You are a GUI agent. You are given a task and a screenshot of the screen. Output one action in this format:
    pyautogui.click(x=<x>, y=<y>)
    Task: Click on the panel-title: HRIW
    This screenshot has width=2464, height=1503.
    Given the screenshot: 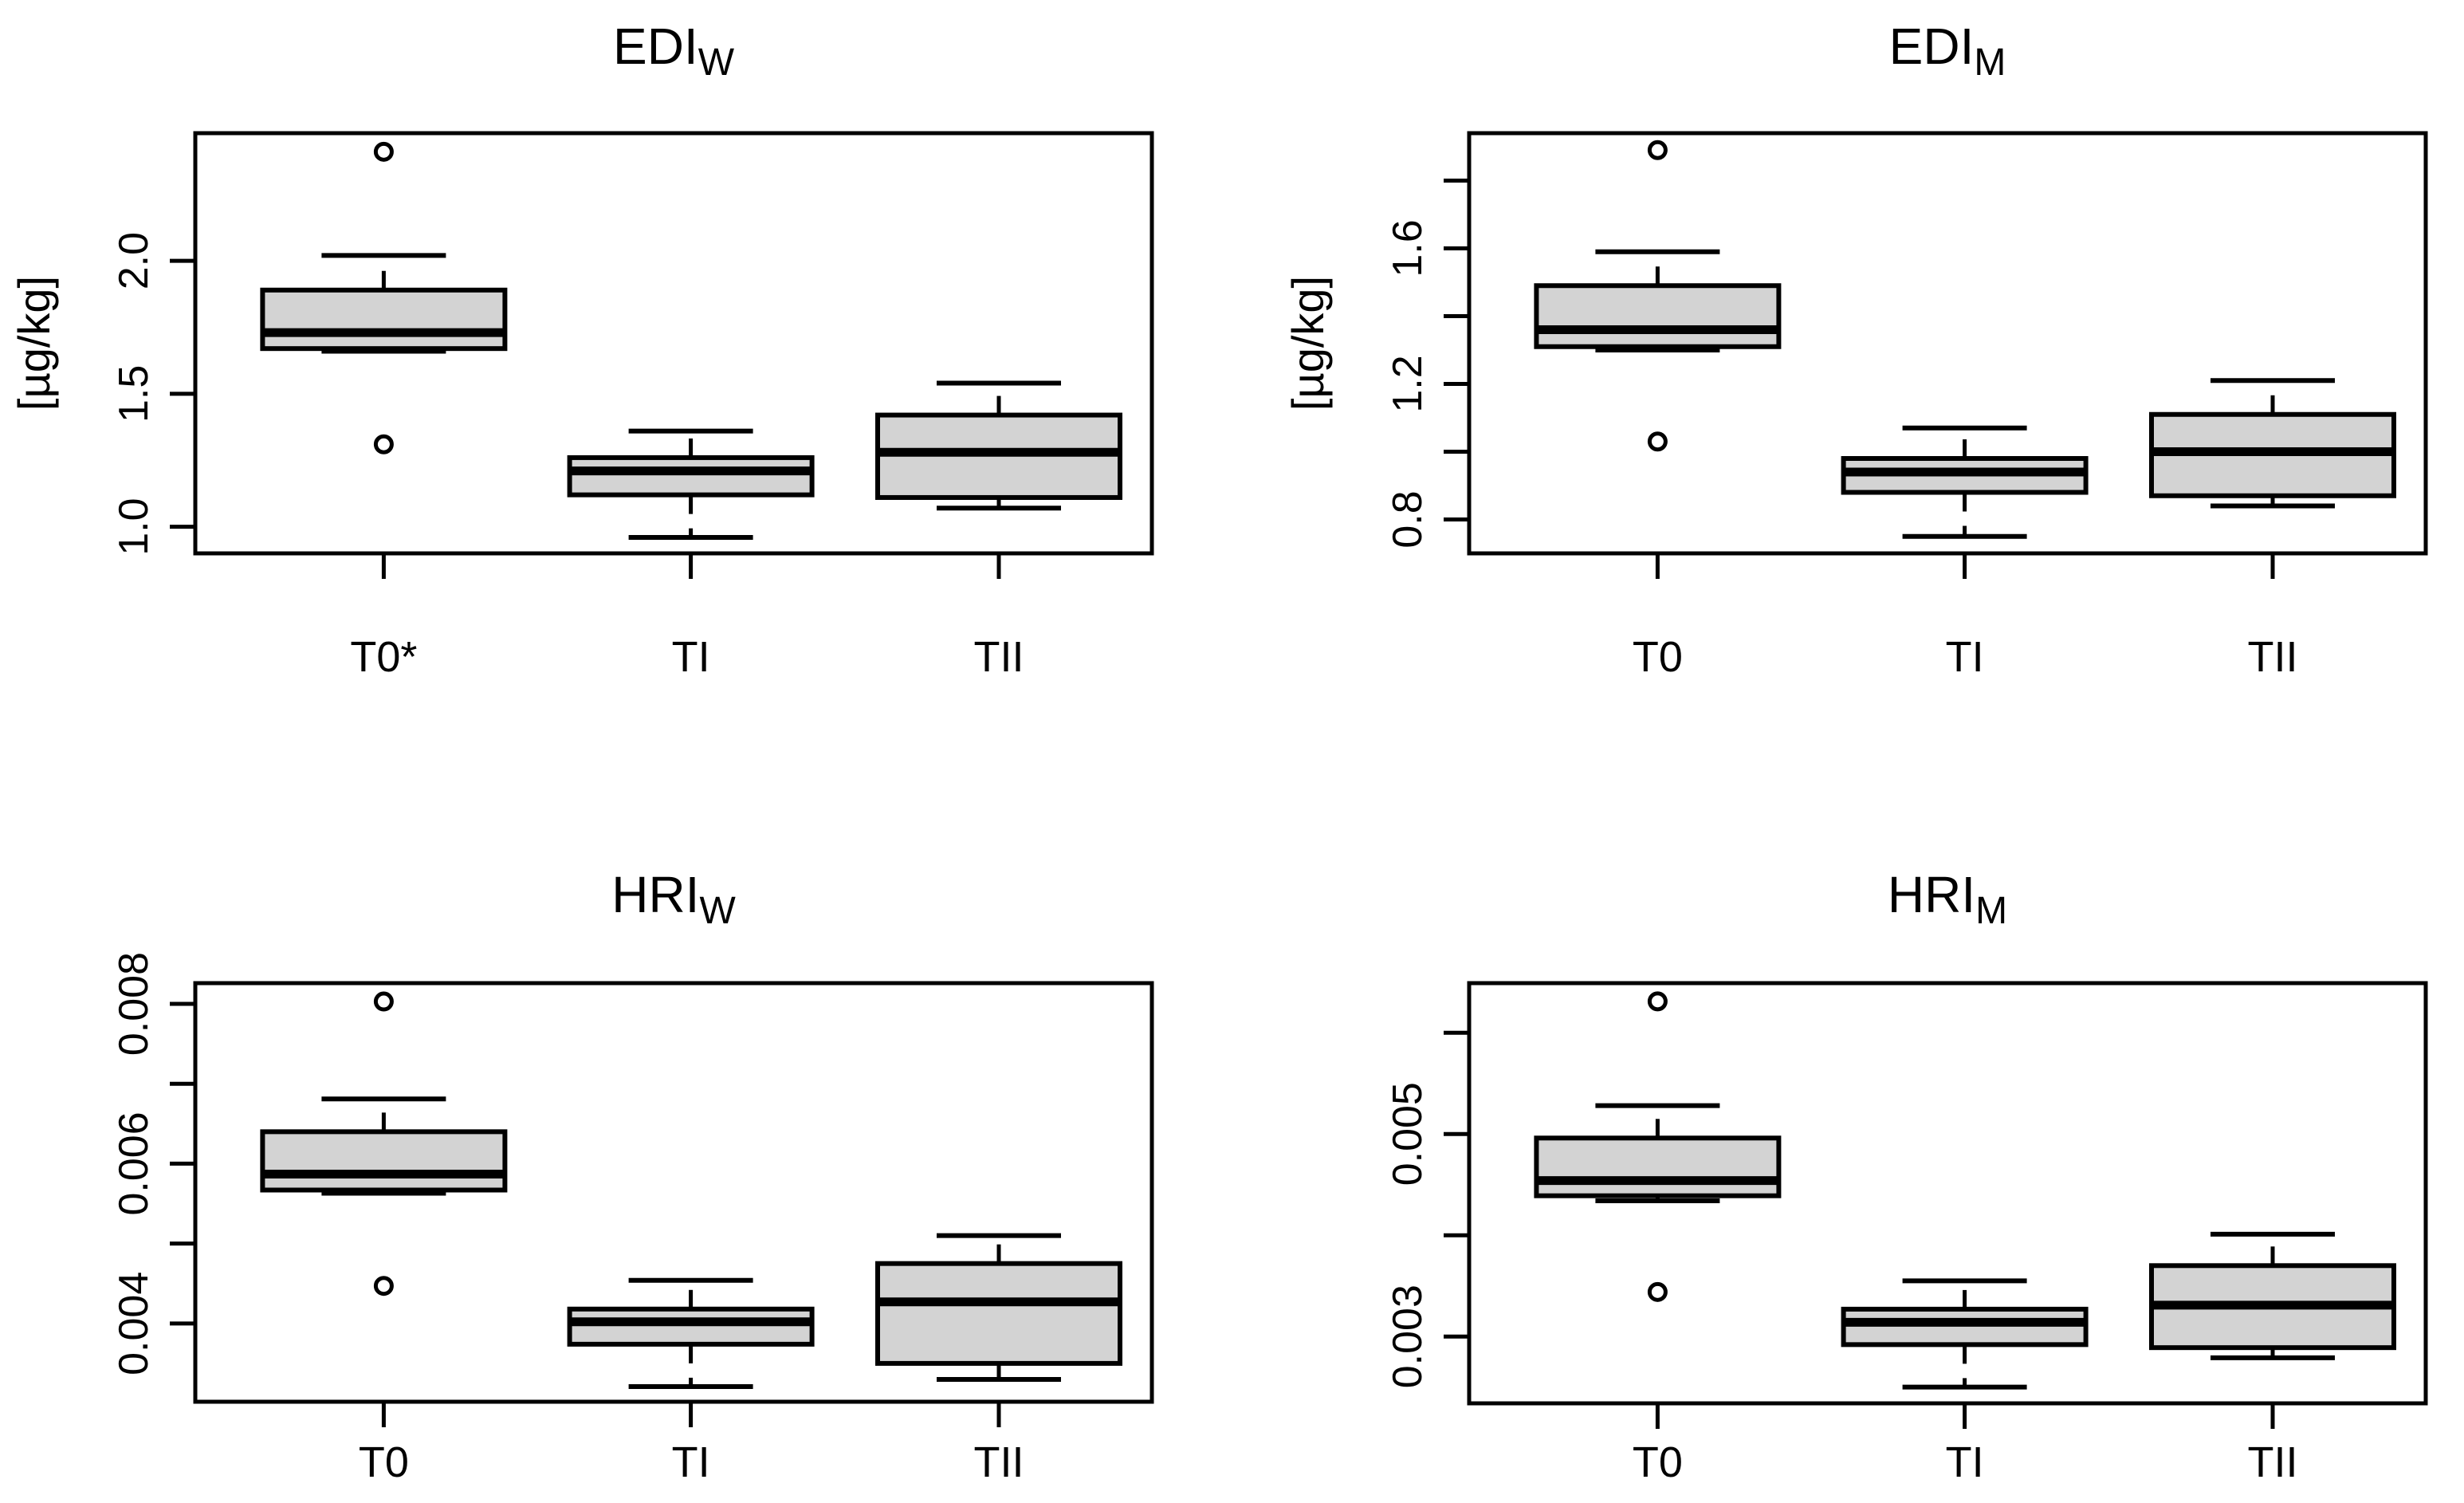 What is the action you would take?
    pyautogui.click(x=673, y=899)
    